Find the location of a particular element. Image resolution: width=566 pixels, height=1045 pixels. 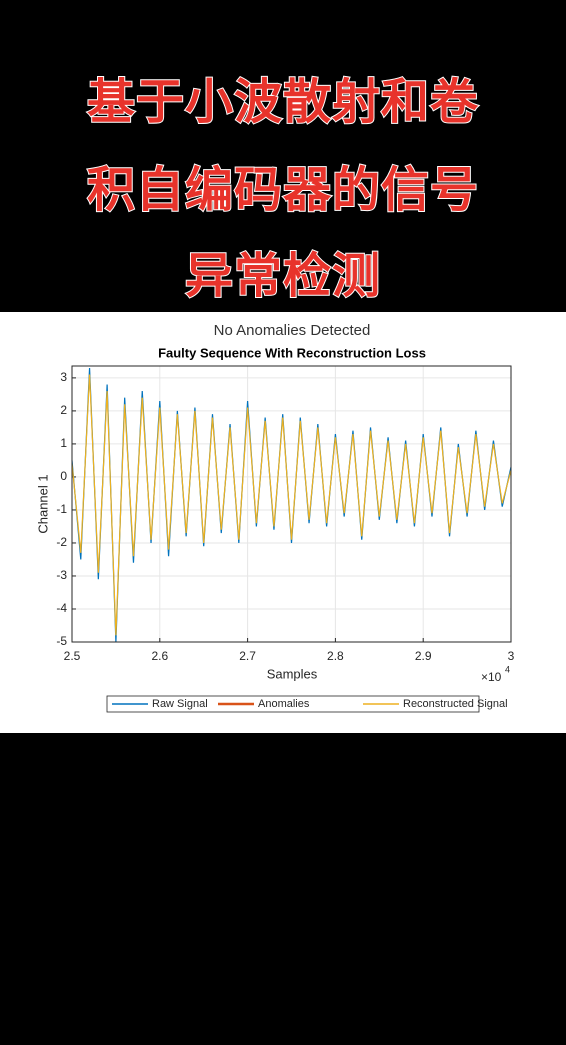

headline: 异常检测 is located at coordinates (282, 276).